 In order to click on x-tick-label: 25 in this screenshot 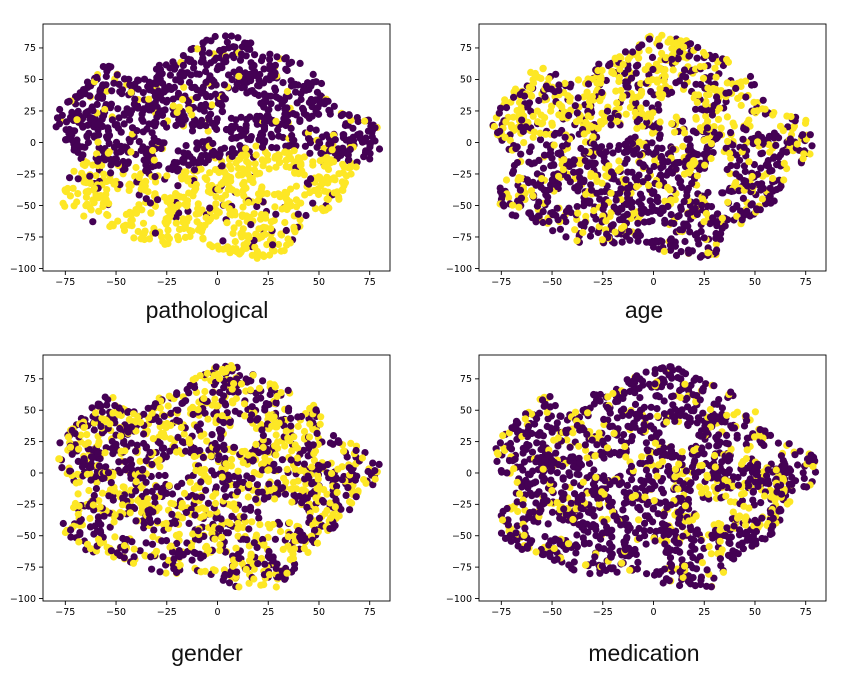, I will do `click(268, 282)`.